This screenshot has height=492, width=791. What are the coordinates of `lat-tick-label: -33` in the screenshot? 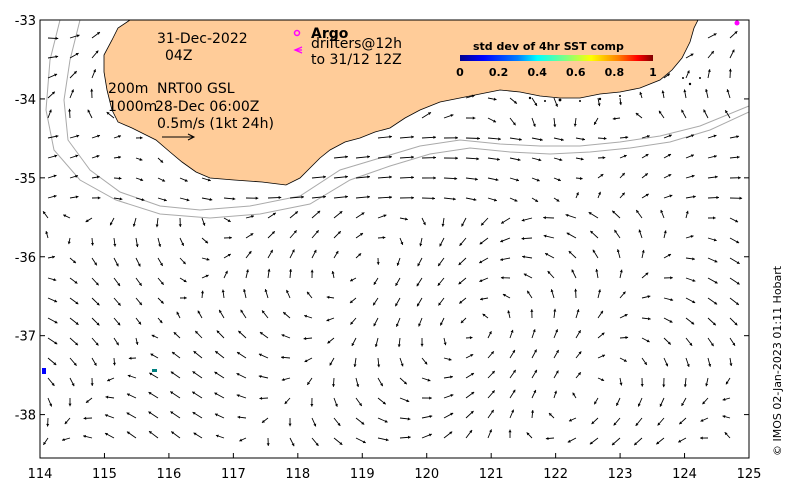 It's located at (25, 21).